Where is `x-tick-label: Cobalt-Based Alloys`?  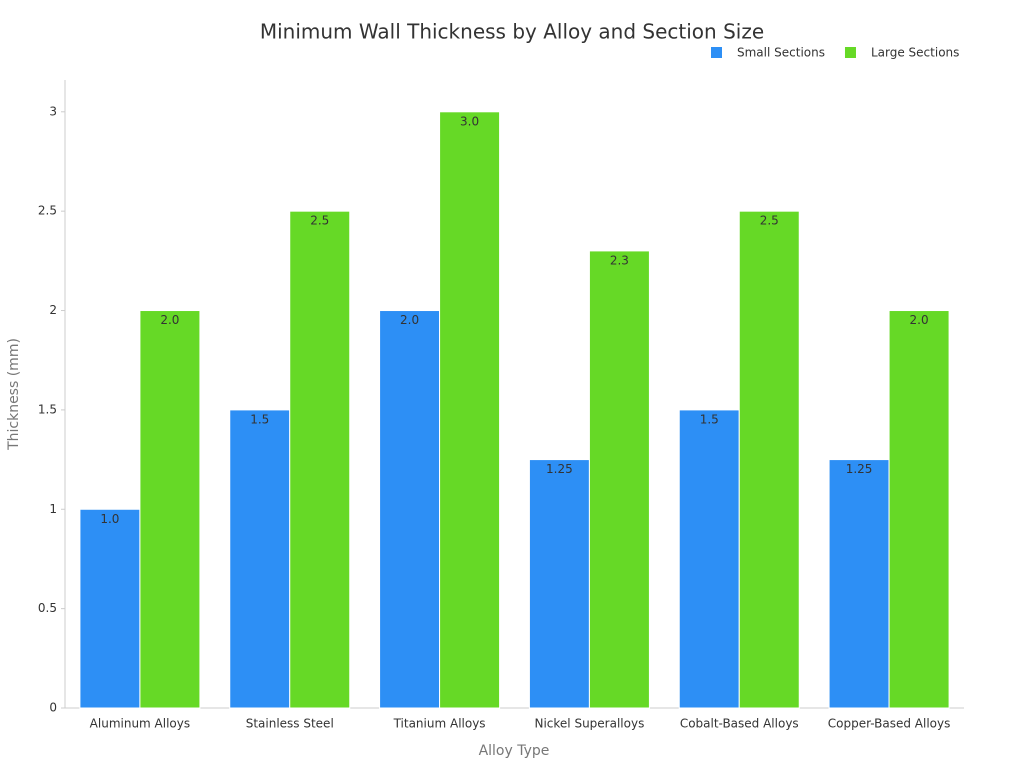
x-tick-label: Cobalt-Based Alloys is located at coordinates (739, 724).